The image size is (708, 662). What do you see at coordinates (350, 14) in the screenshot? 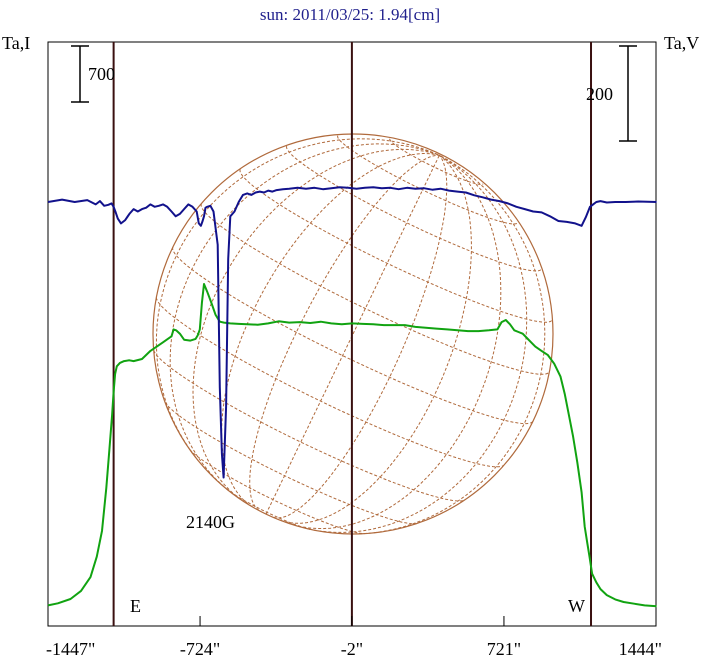
I see `chart-title: sun: 2011/03/25: 1.94[cm]` at bounding box center [350, 14].